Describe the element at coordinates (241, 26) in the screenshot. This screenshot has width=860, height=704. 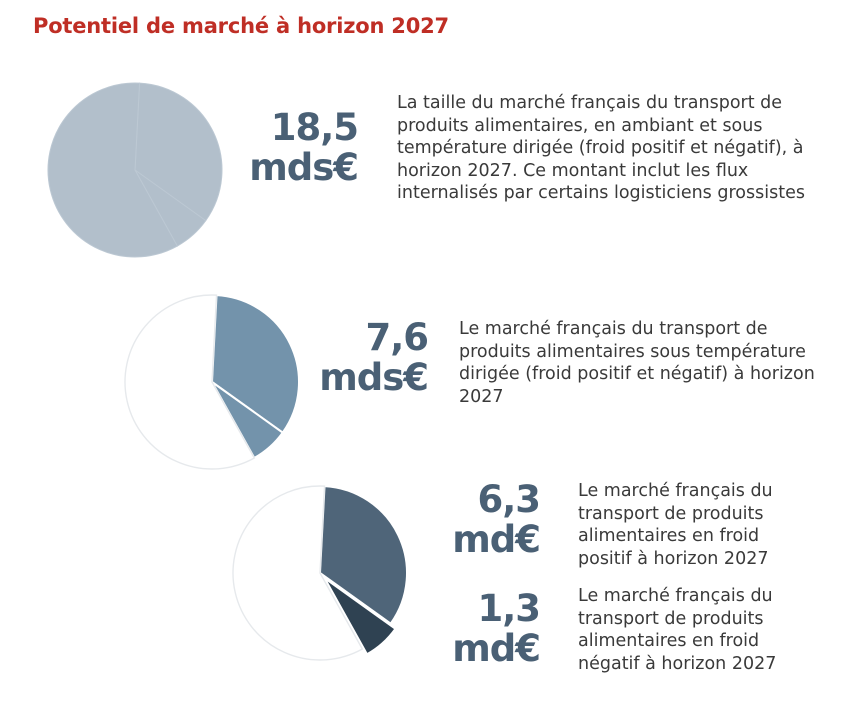
I see `chart-title: Potentiel de marché à horizon 2027` at that location.